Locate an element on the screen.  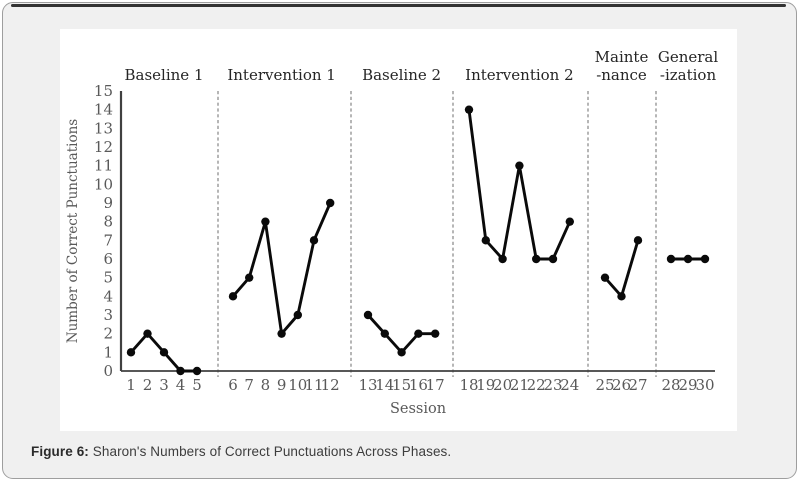
x-tick-label: 4 is located at coordinates (181, 385).